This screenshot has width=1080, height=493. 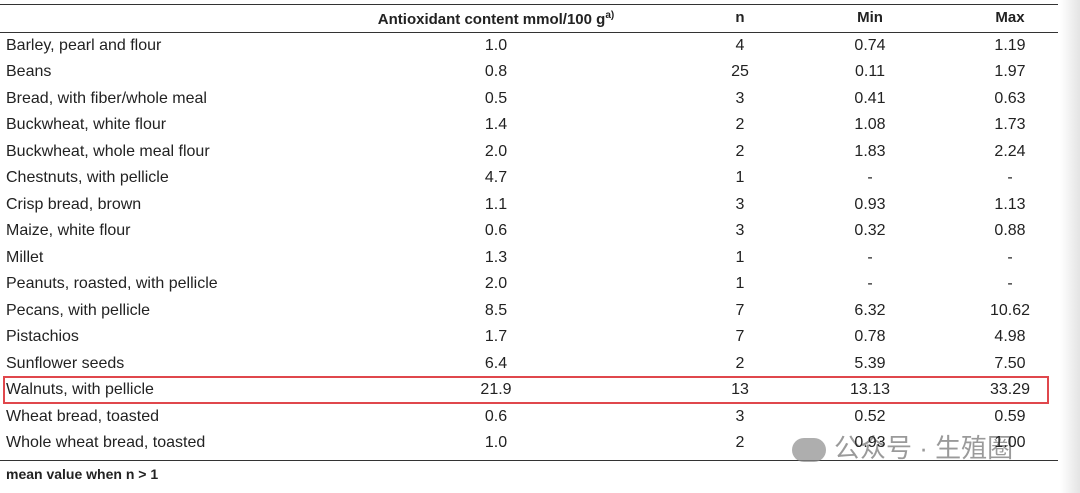 I want to click on cell-value: 0.5, so click(x=496, y=98).